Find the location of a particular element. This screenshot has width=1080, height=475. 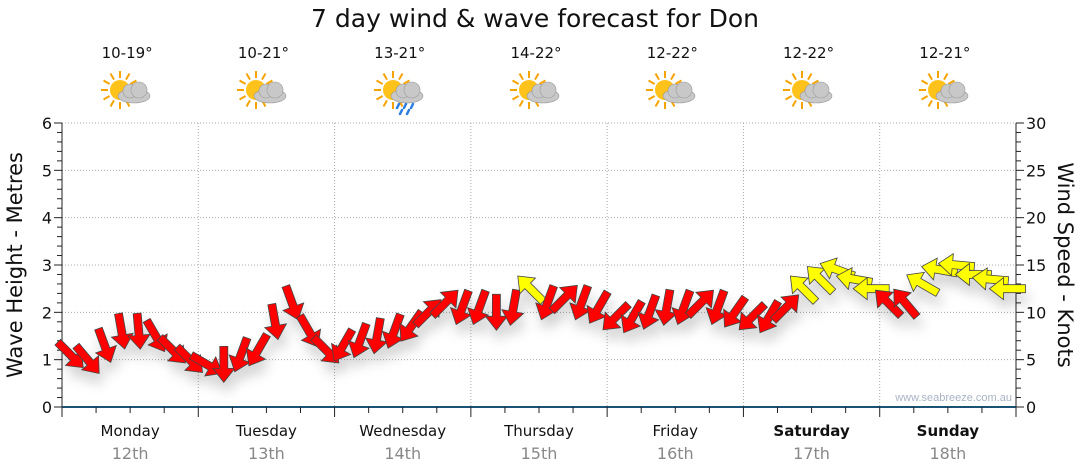

y-tick-label: 6 is located at coordinates (47, 123).